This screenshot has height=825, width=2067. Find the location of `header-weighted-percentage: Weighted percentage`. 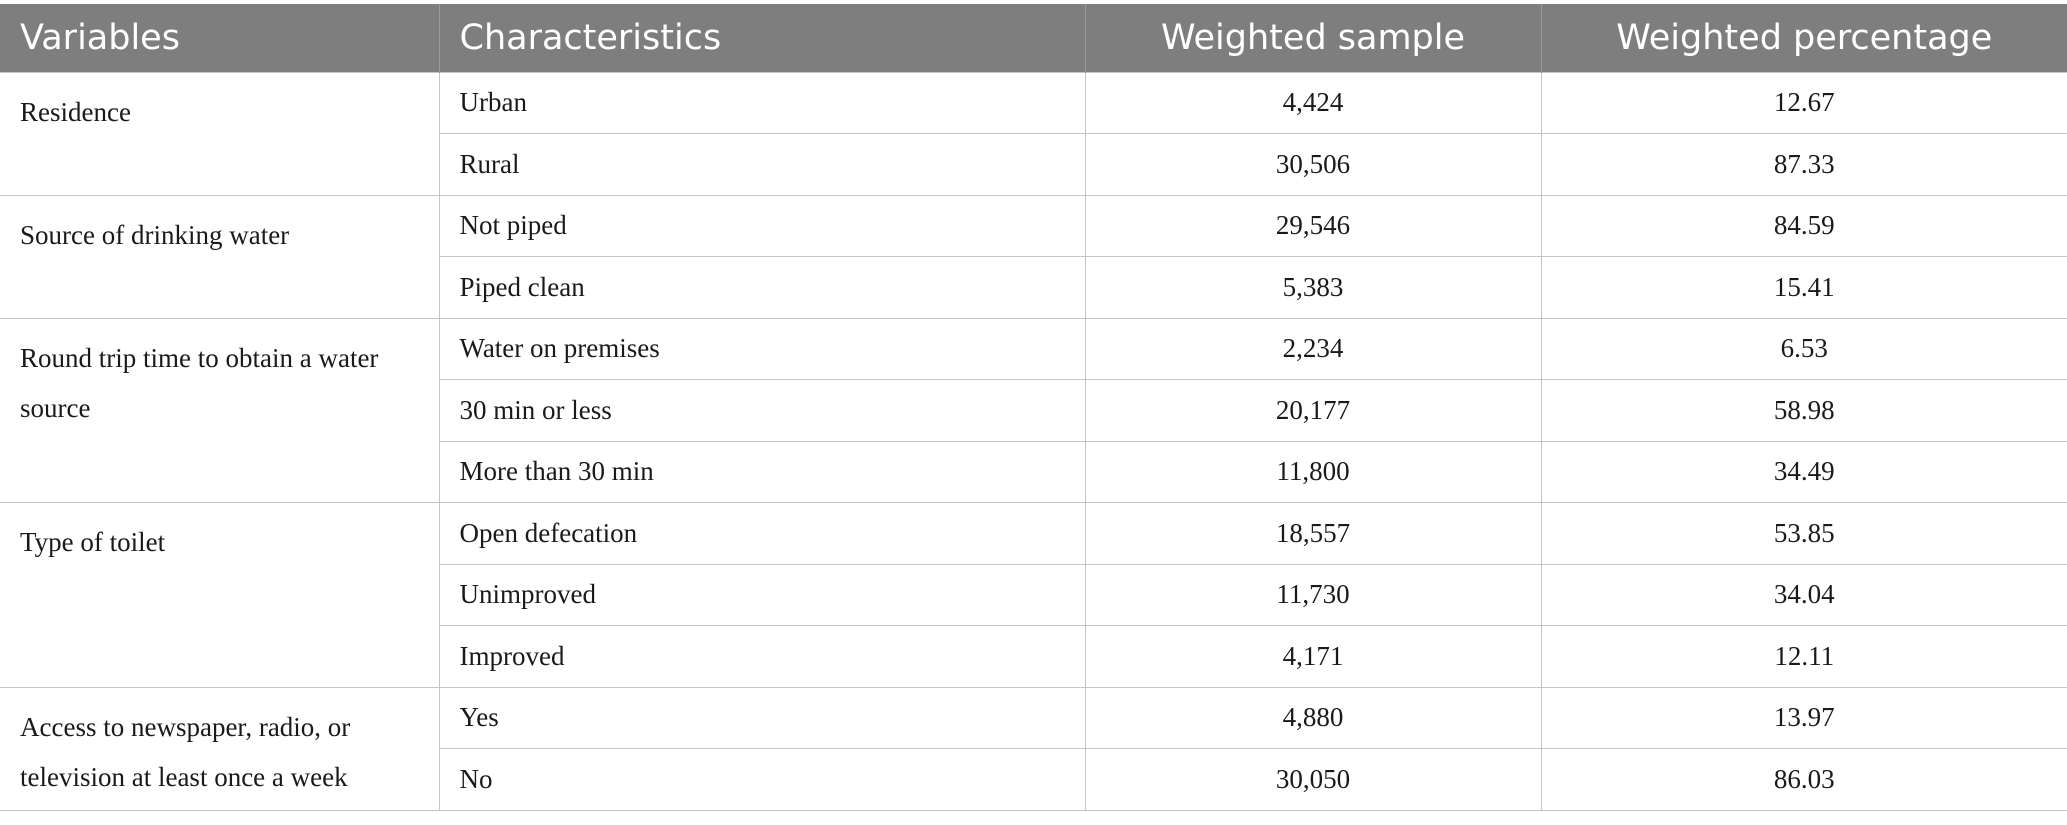

header-weighted-percentage: Weighted percentage is located at coordinates (1804, 38).